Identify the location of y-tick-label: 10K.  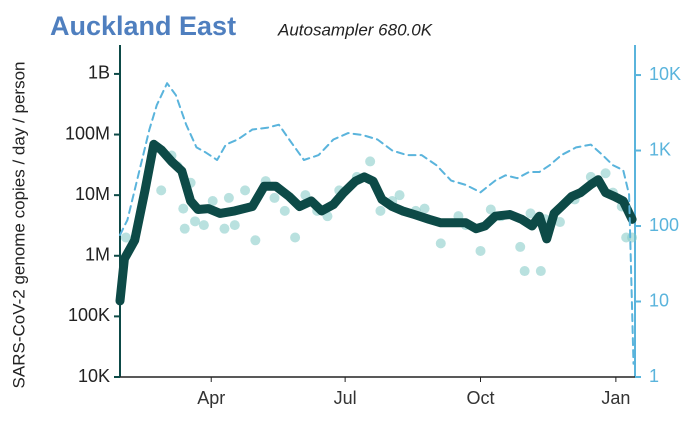
(94, 376).